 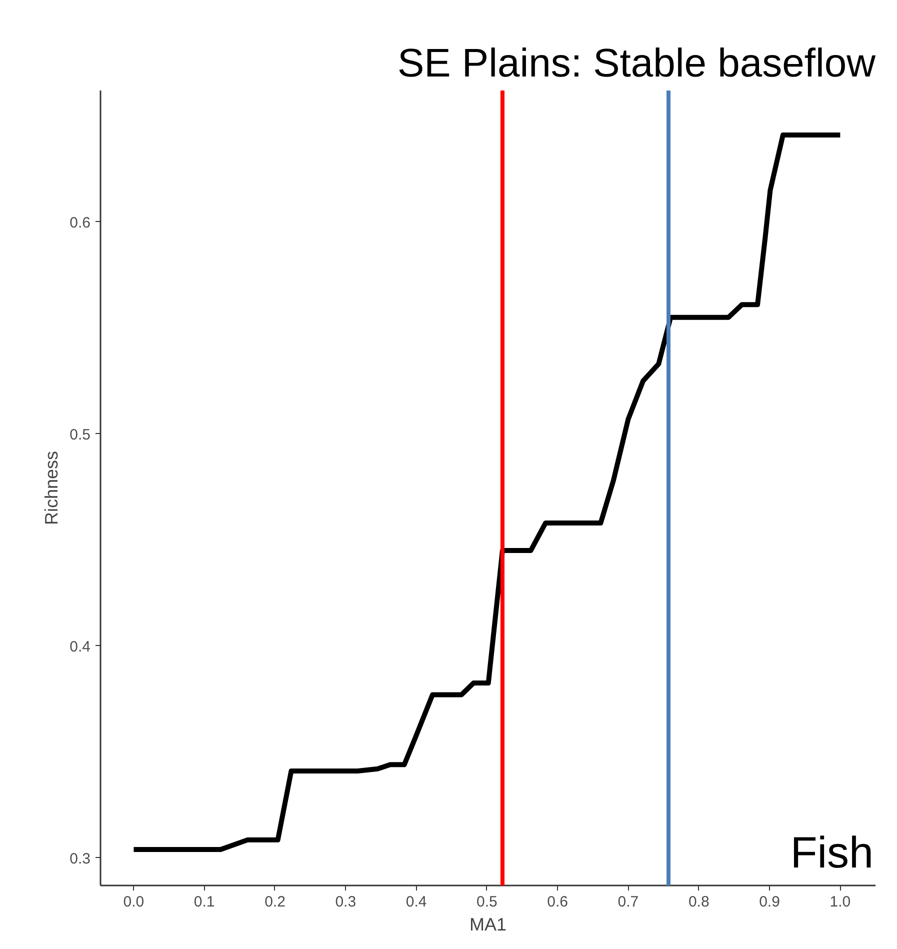 What do you see at coordinates (133, 902) in the screenshot?
I see `x-tick-label: 0.0` at bounding box center [133, 902].